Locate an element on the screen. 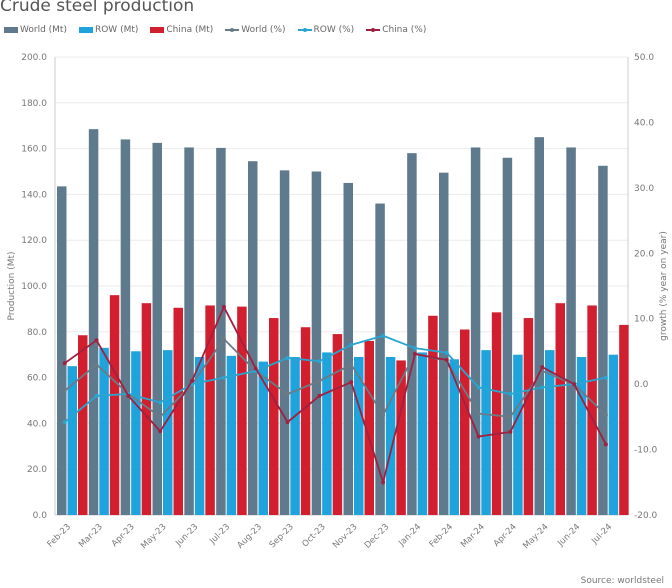 This screenshot has width=672, height=588. x-tick-label: Mar-23 is located at coordinates (91, 536).